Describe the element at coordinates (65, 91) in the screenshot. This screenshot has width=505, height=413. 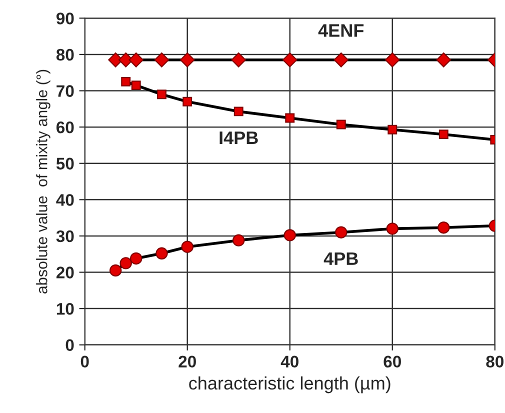
I see `y-tick-label: 70` at that location.